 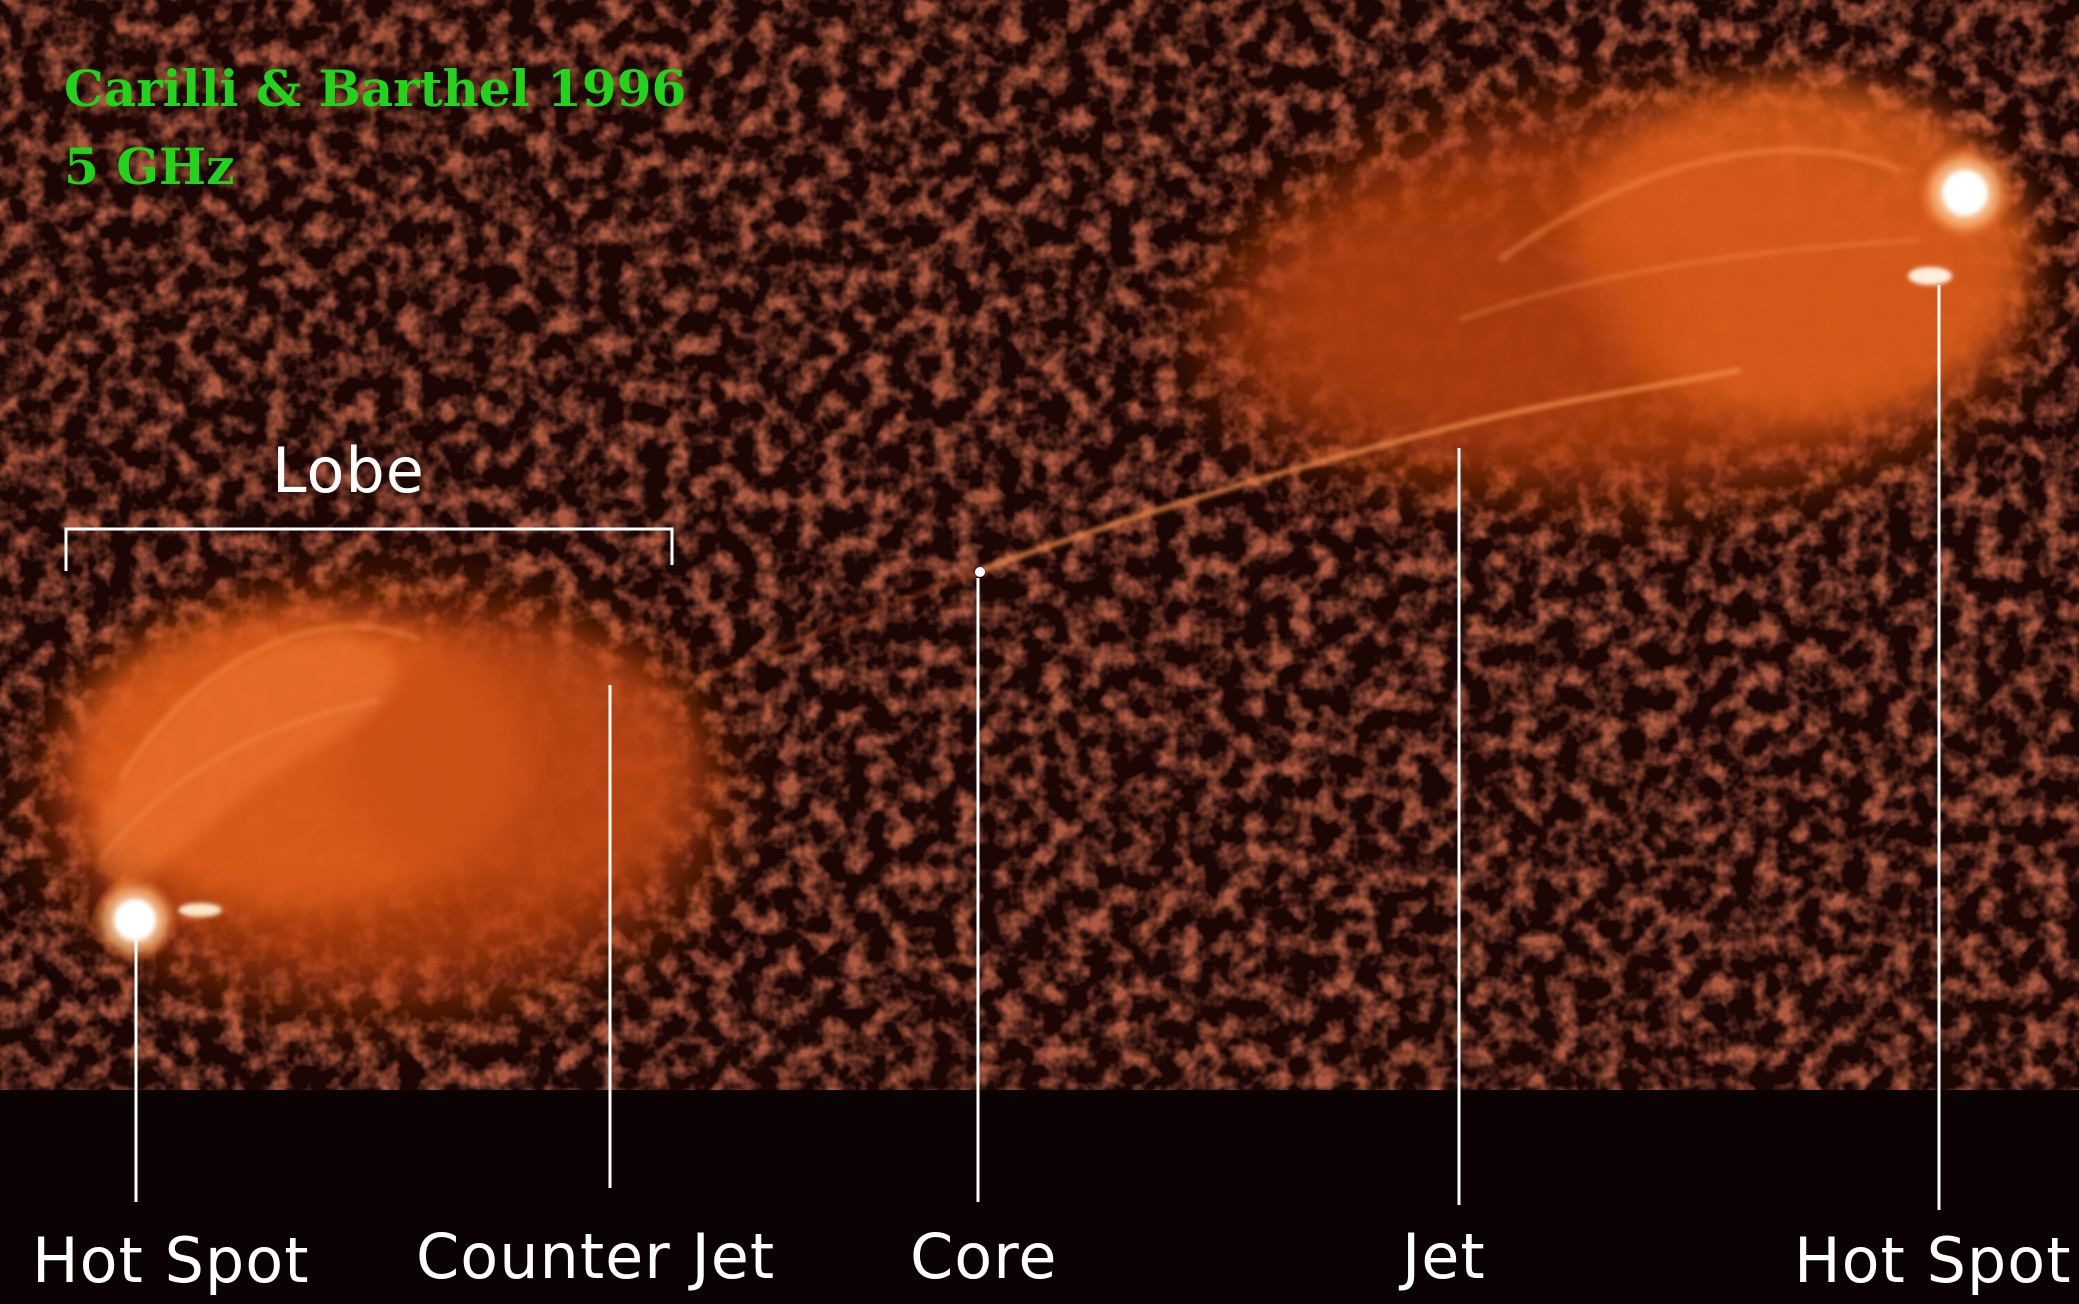 I want to click on lobe-bracket, so click(x=369, y=549).